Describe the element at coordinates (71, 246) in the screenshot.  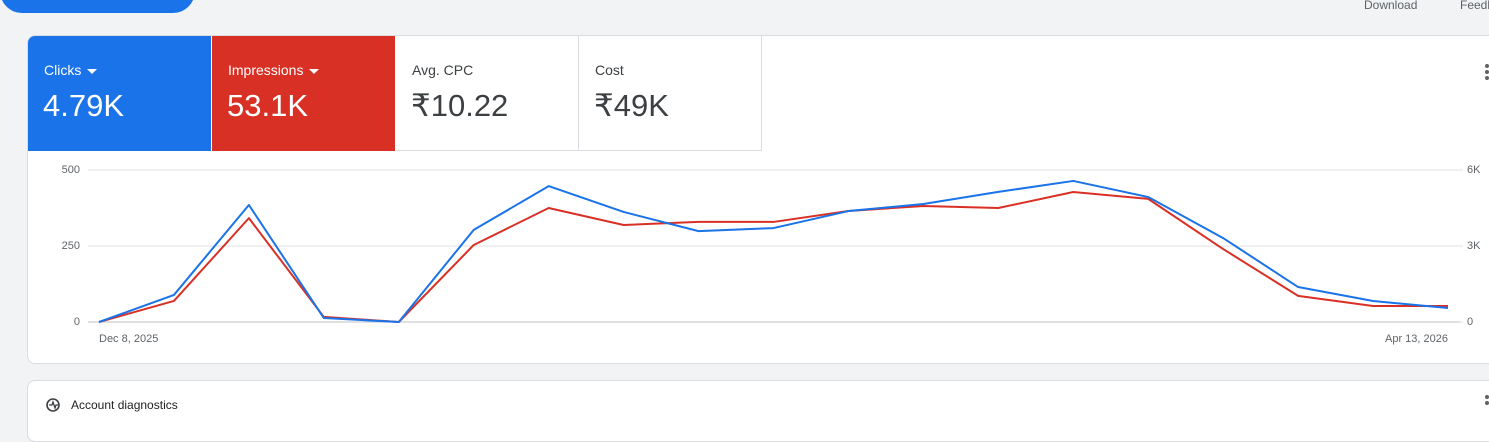
I see `y-tick-label: 250` at that location.